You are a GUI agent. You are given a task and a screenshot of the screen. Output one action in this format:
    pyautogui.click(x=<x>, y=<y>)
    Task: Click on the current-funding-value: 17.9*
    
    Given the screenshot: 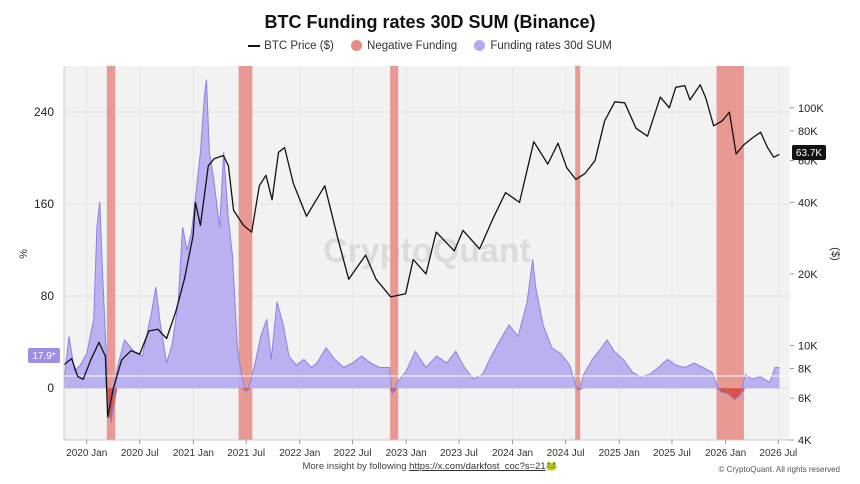 What is the action you would take?
    pyautogui.click(x=43, y=356)
    